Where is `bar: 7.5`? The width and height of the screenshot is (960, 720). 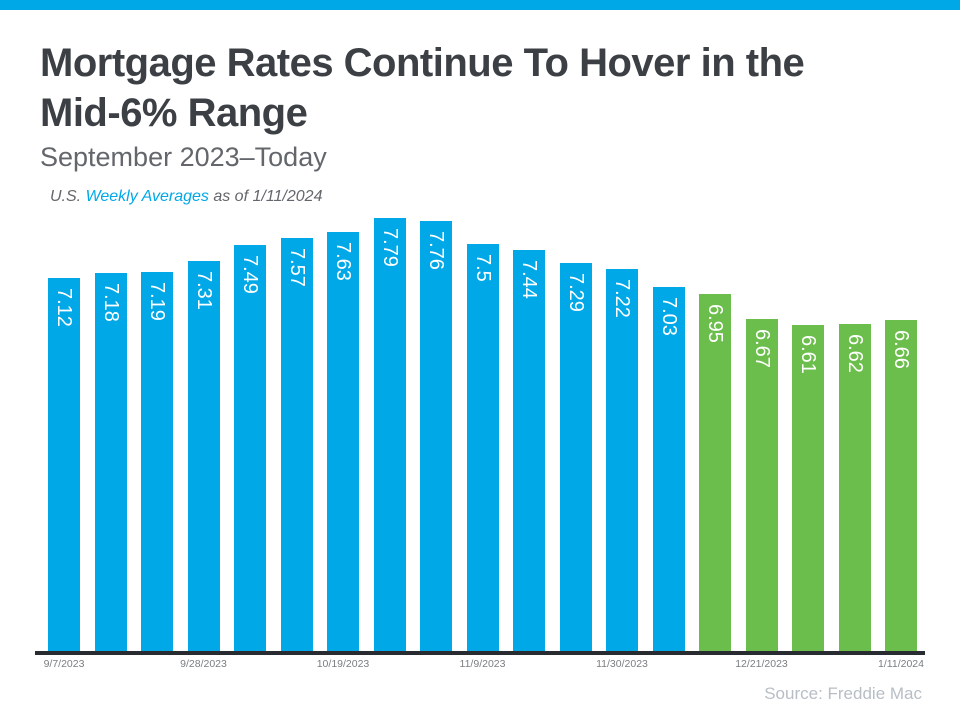 bar: 7.5 is located at coordinates (482, 447).